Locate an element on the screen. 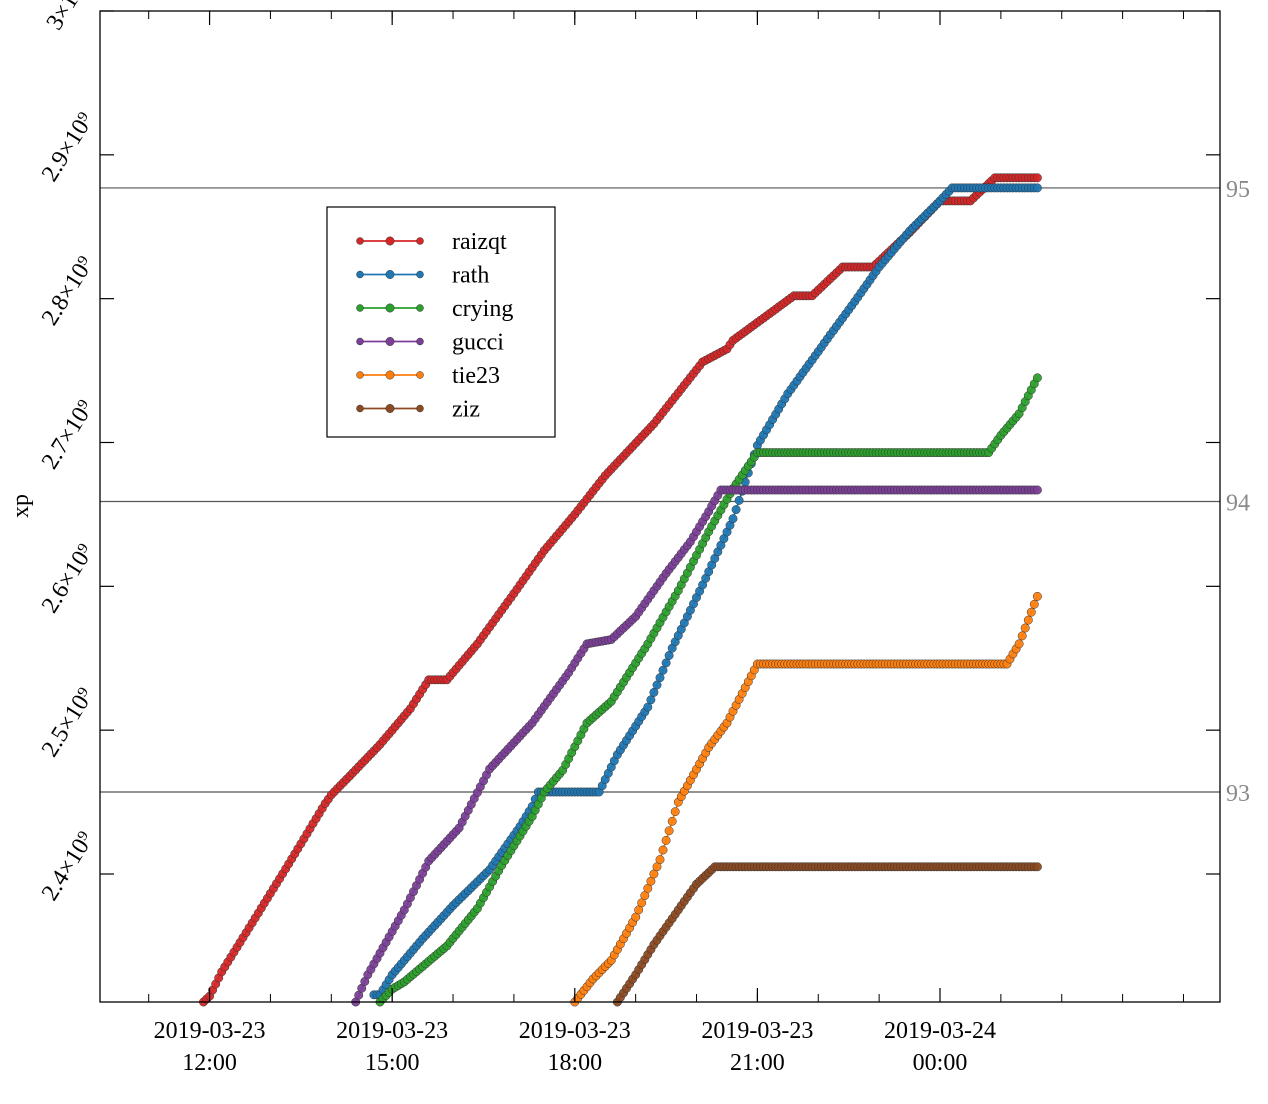 The image size is (1268, 1104). level-label-93: 93 is located at coordinates (1238, 794).